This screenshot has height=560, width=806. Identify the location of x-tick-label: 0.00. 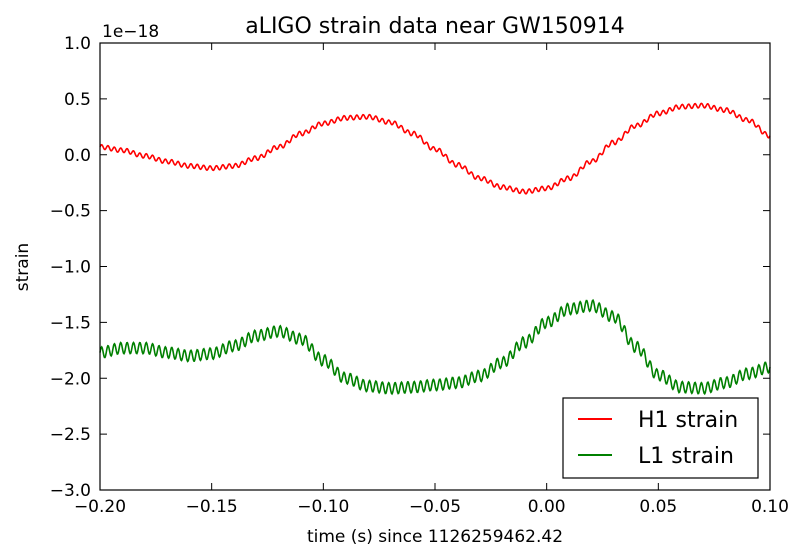
(547, 507).